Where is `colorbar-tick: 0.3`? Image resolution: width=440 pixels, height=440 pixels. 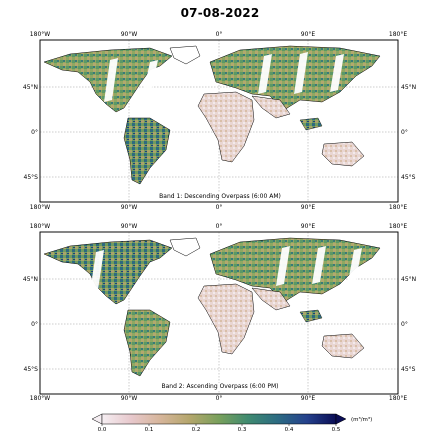 colorbar-tick: 0.3 is located at coordinates (242, 430).